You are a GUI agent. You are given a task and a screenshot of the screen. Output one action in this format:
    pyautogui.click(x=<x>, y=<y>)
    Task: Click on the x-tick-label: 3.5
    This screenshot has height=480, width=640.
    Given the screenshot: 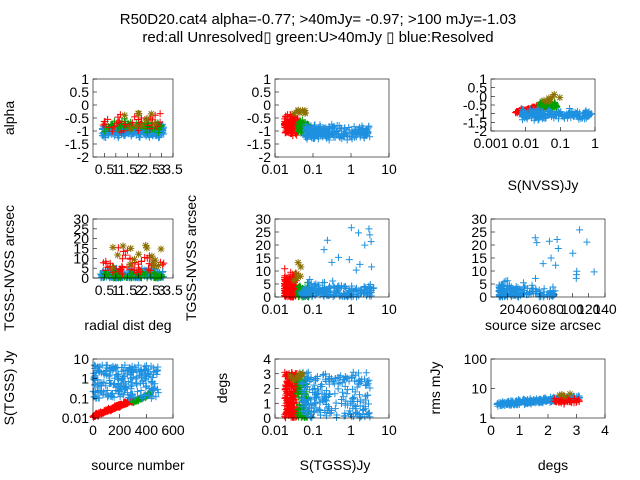 What is the action you would take?
    pyautogui.click(x=173, y=169)
    